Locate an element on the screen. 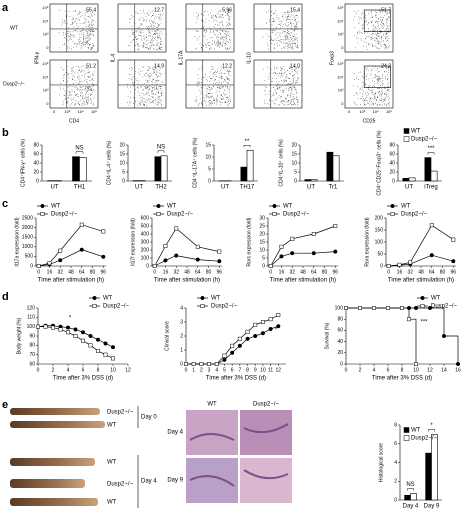  x-axis-label: Time after stimulation (h) is located at coordinates (303, 281).